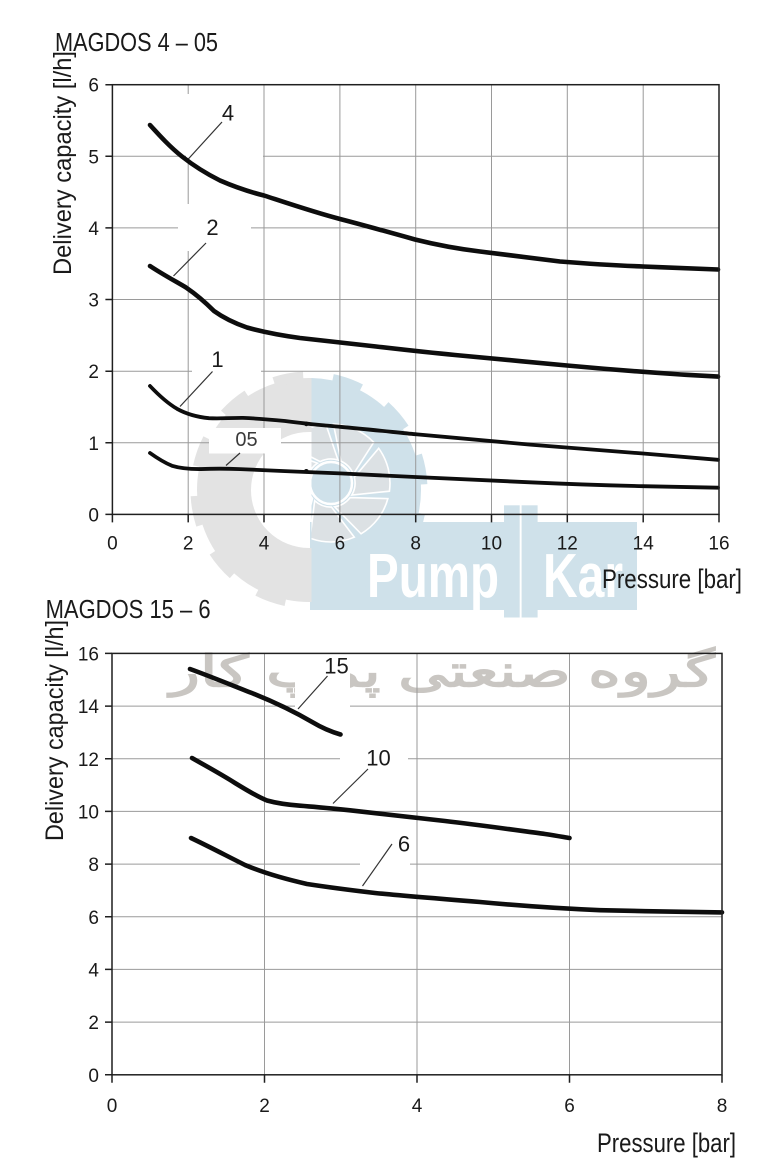  Describe the element at coordinates (246, 440) in the screenshot. I see `svg-text: 05` at that location.